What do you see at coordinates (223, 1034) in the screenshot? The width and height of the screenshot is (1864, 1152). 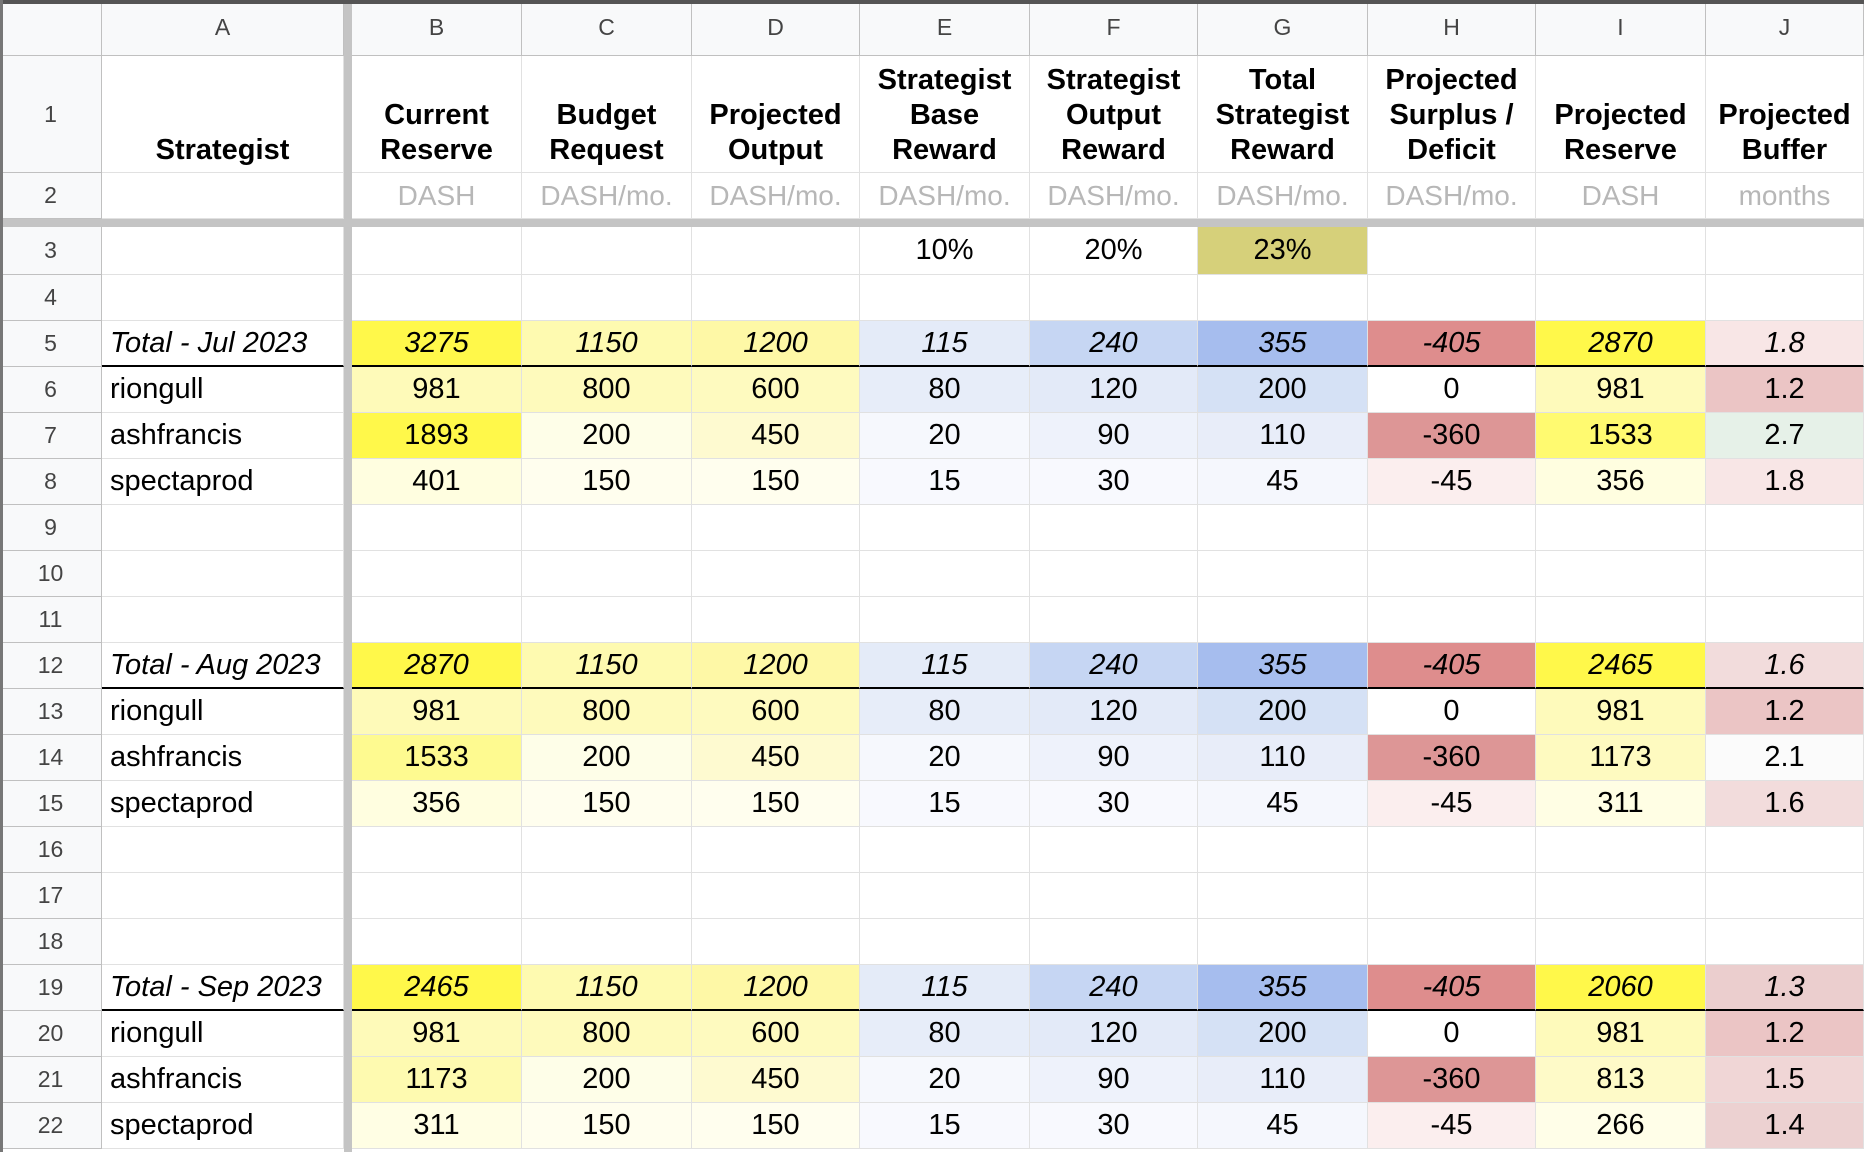 I see `cell-a20: riongull` at bounding box center [223, 1034].